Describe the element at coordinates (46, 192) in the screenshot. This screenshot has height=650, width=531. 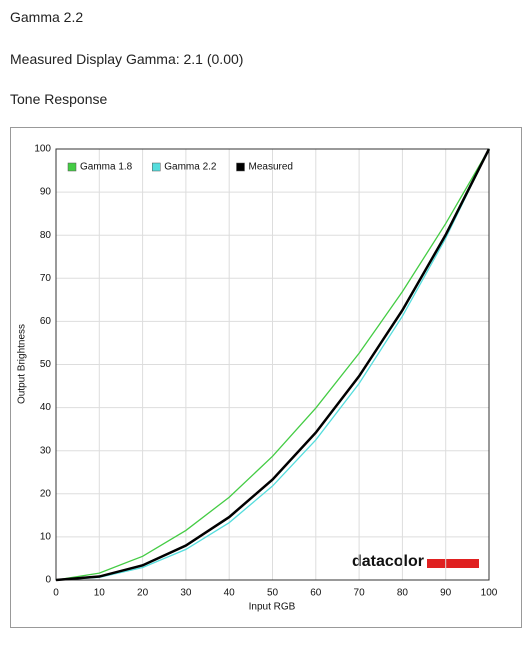
I see `y-tick-label: 90` at that location.